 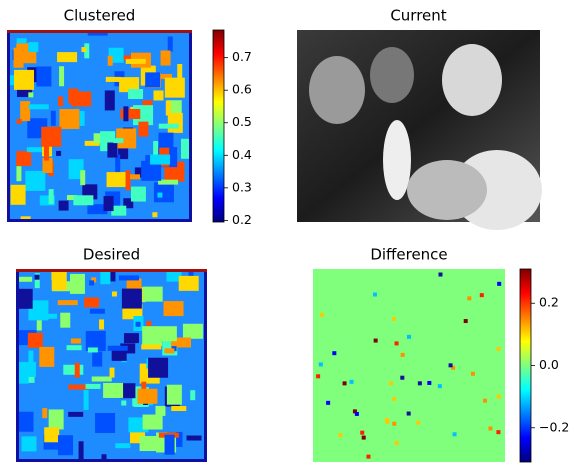 I want to click on subplot-title: Difference, so click(x=408, y=255).